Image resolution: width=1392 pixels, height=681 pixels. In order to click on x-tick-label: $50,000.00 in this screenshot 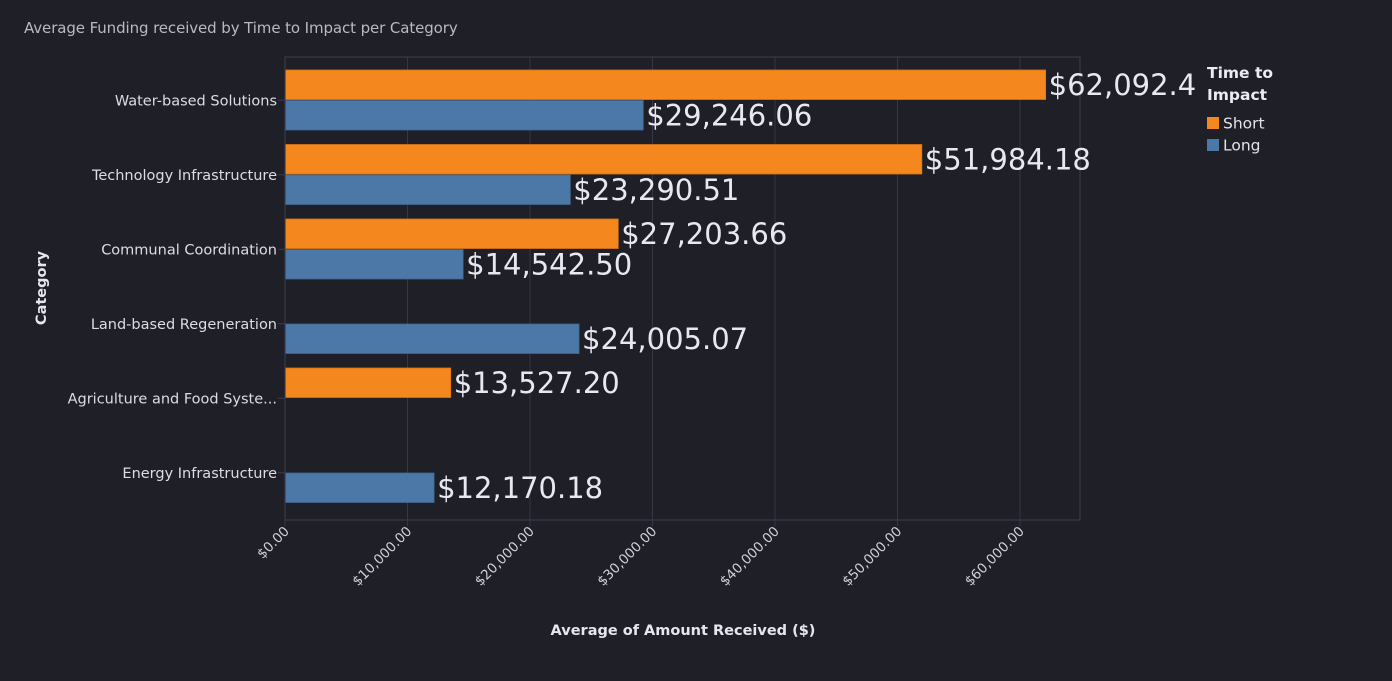, I will do `click(872, 557)`.